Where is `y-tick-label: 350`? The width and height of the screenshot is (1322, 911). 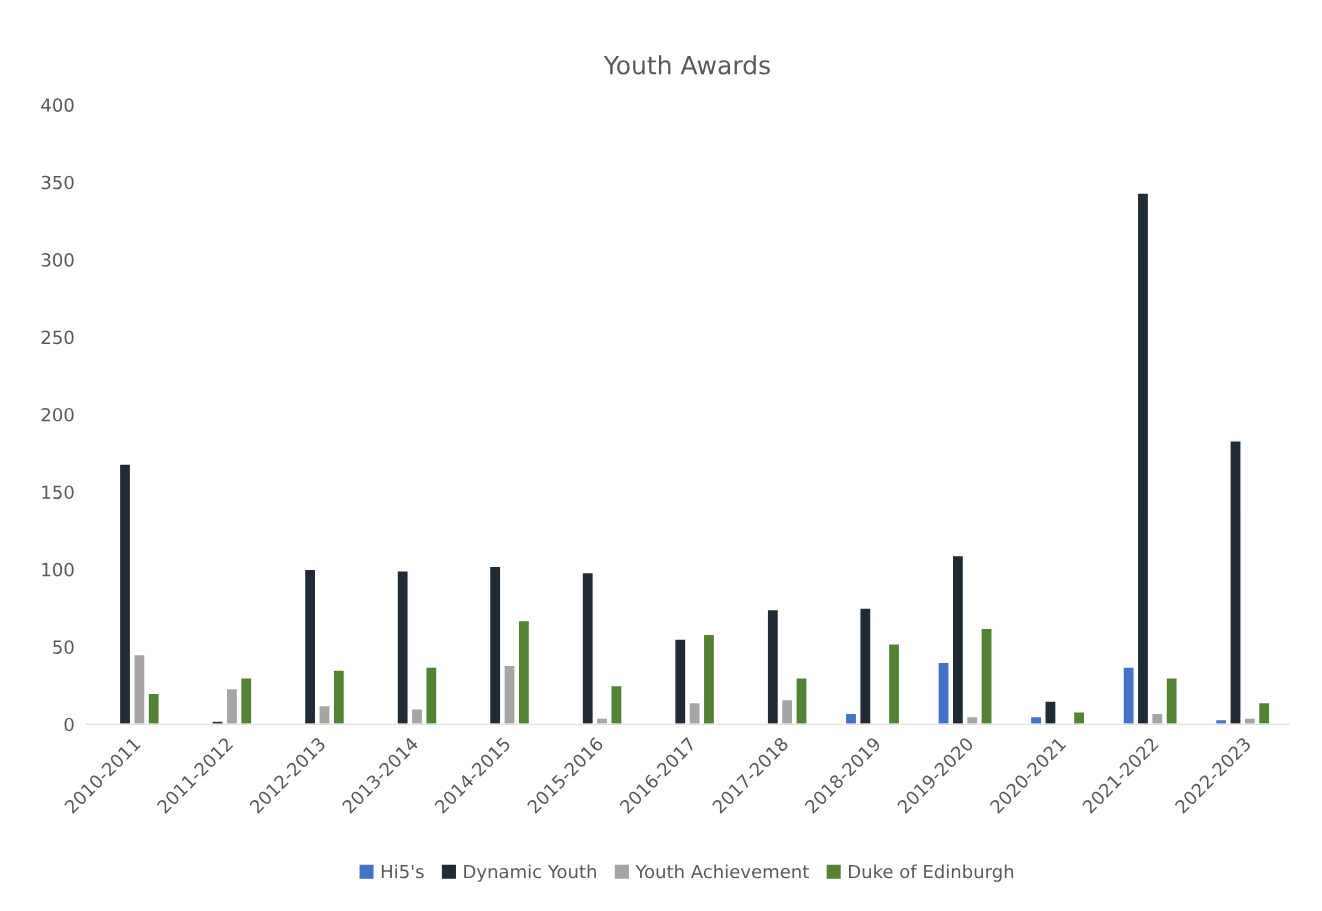 y-tick-label: 350 is located at coordinates (57, 182).